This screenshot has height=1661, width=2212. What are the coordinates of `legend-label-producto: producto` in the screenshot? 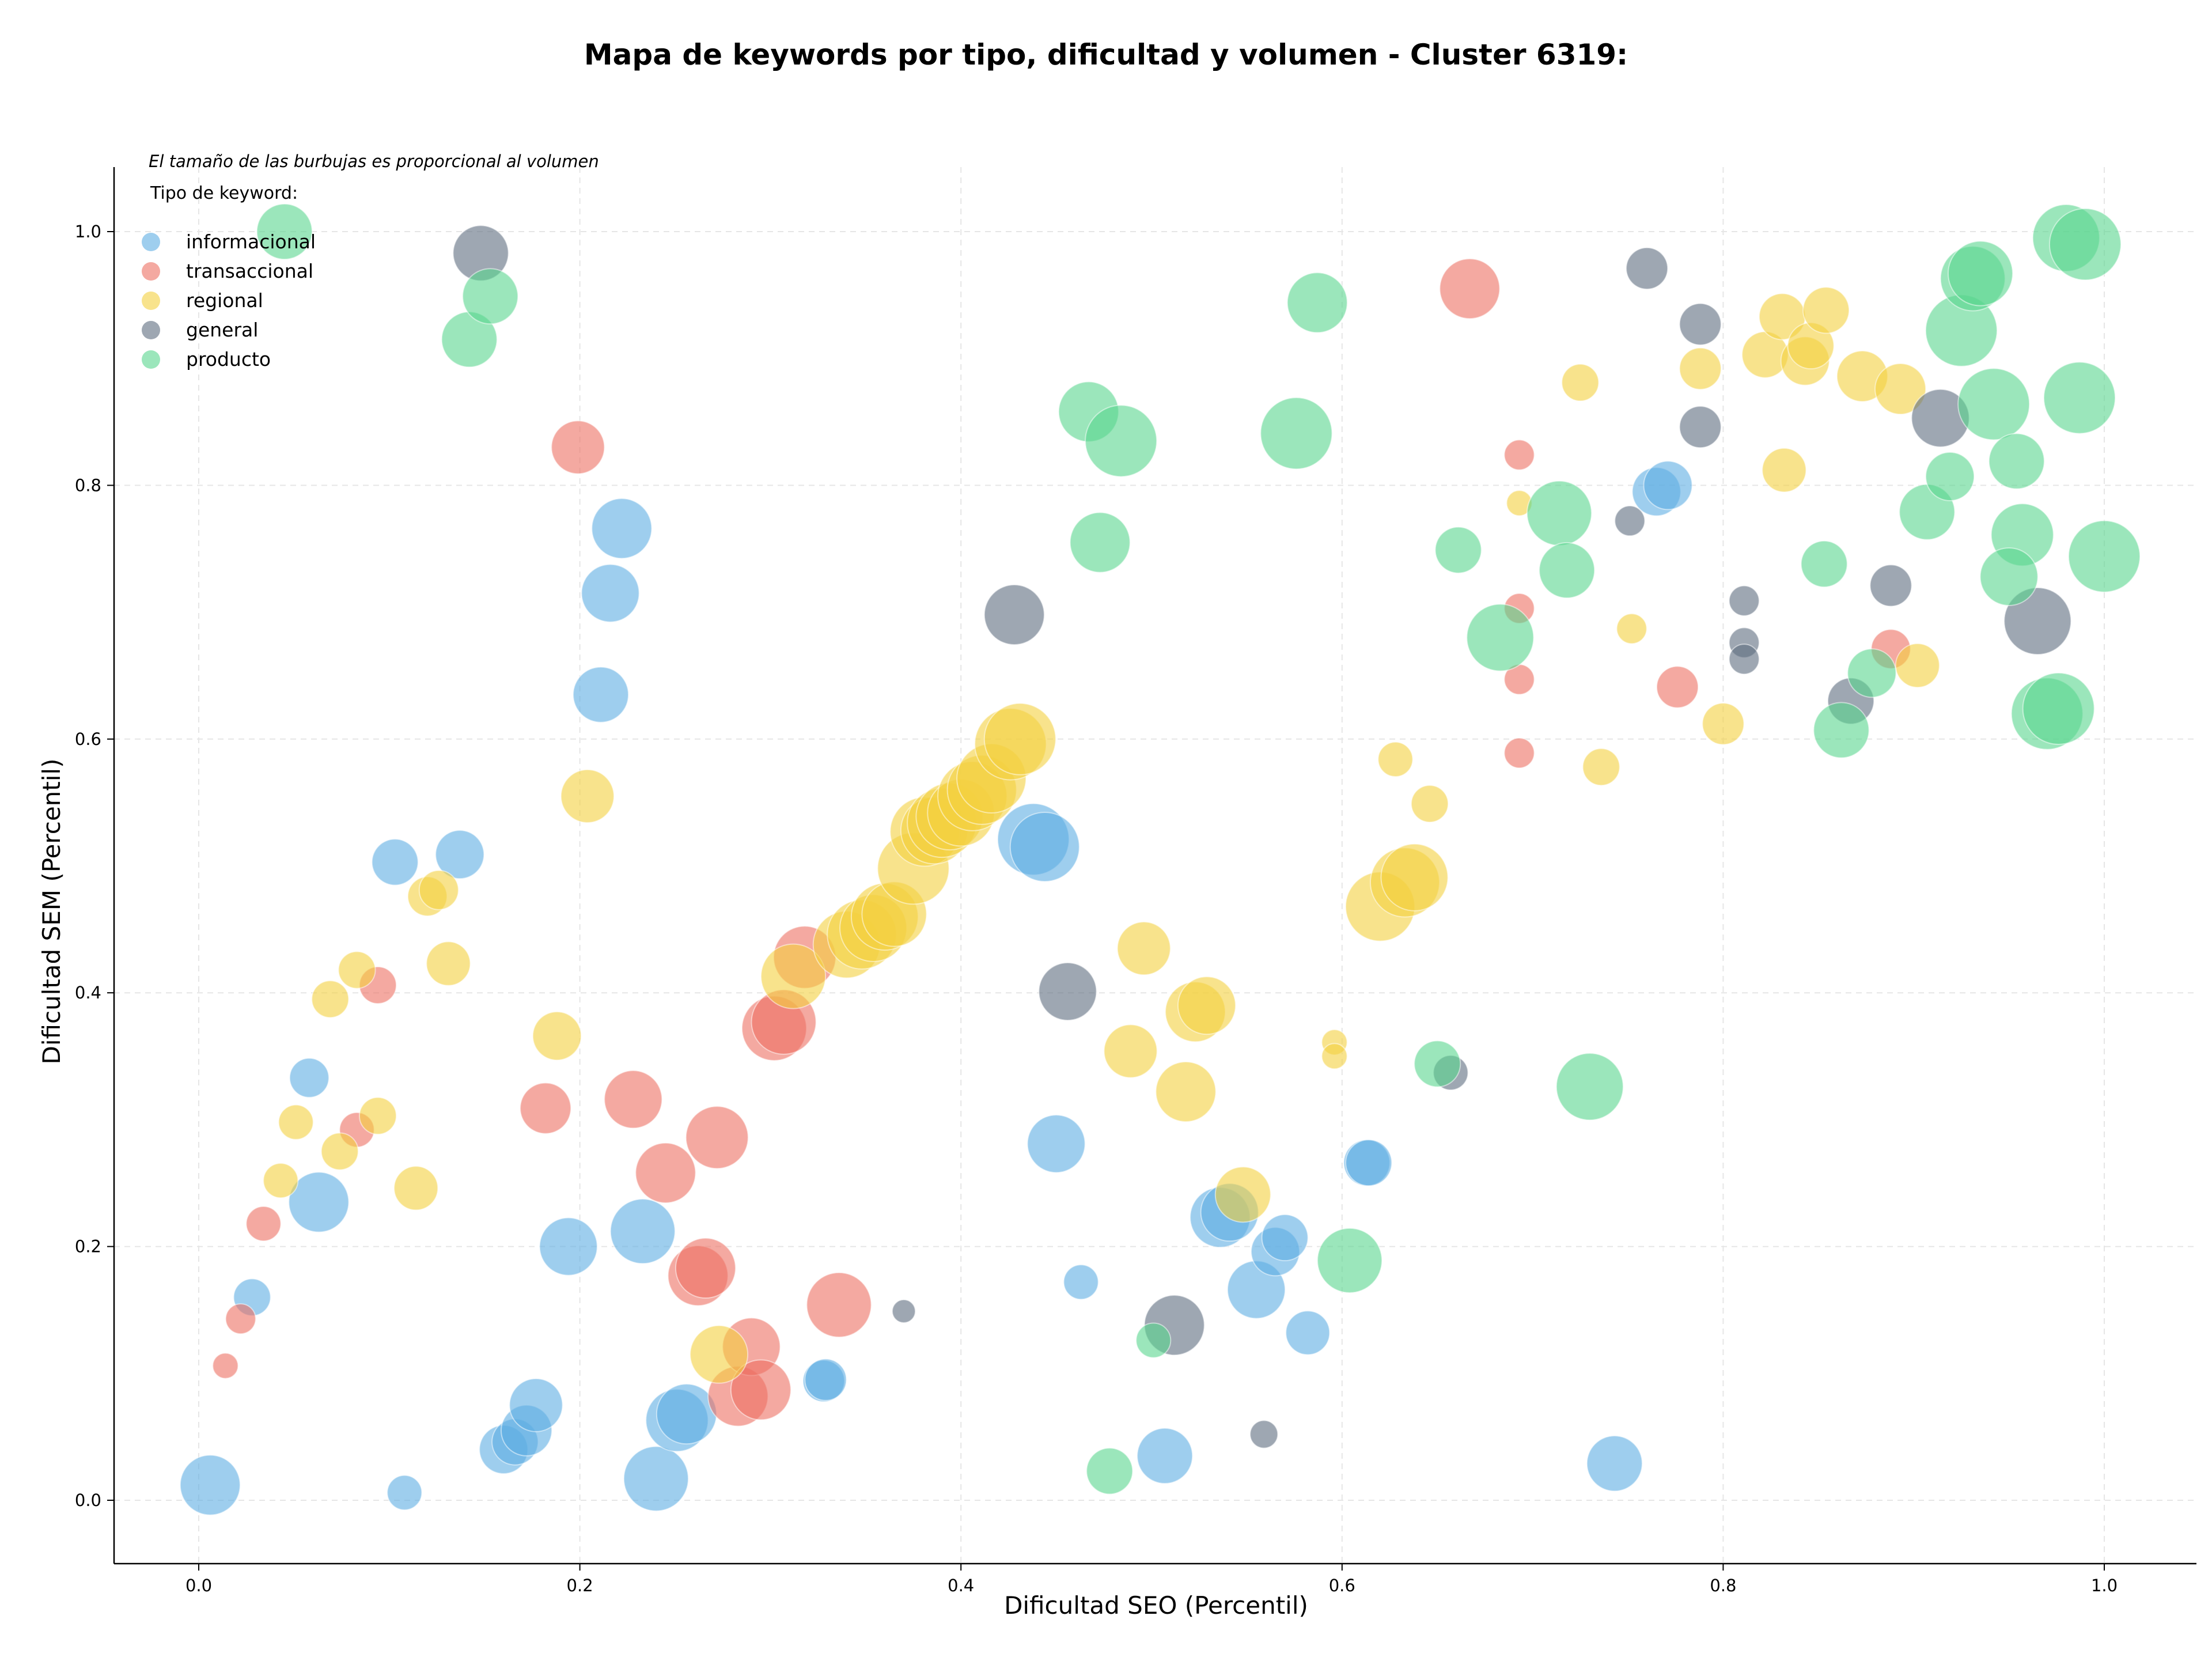 It's located at (228, 359).